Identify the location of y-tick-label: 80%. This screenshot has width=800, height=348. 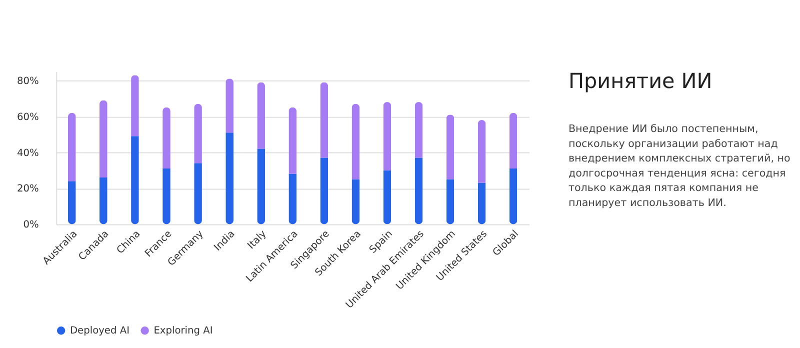
(28, 81).